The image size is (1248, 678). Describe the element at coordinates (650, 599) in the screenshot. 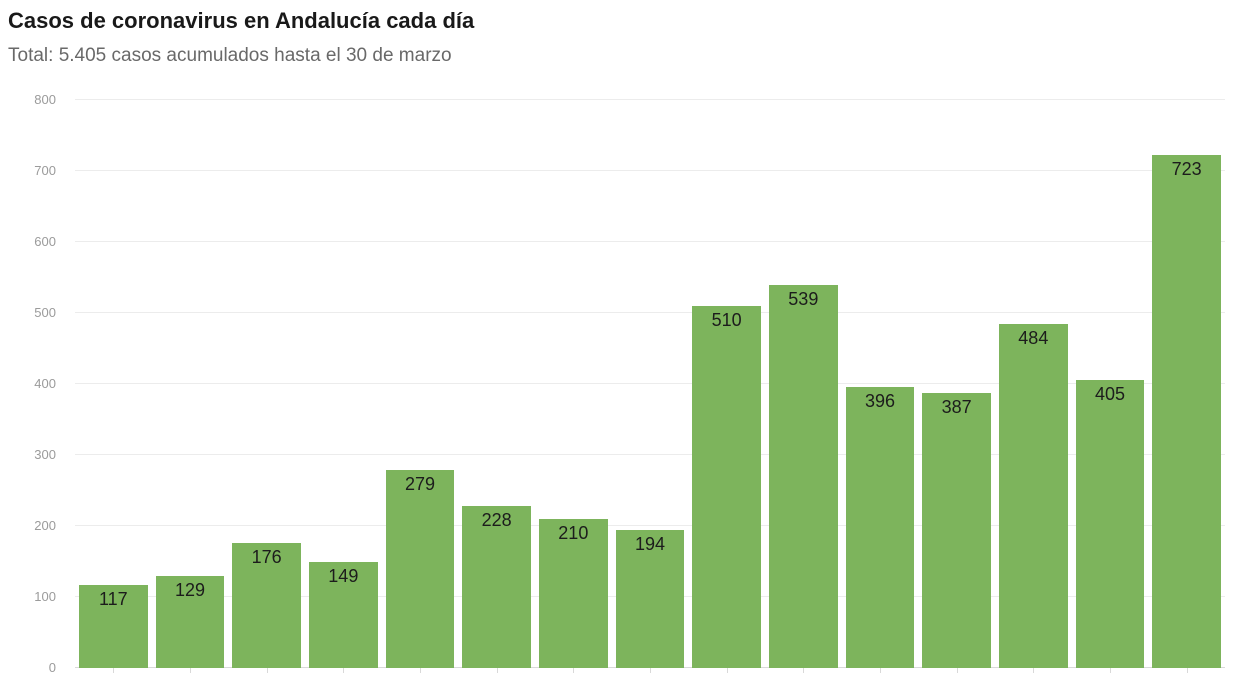

I see `bar: 194` at that location.